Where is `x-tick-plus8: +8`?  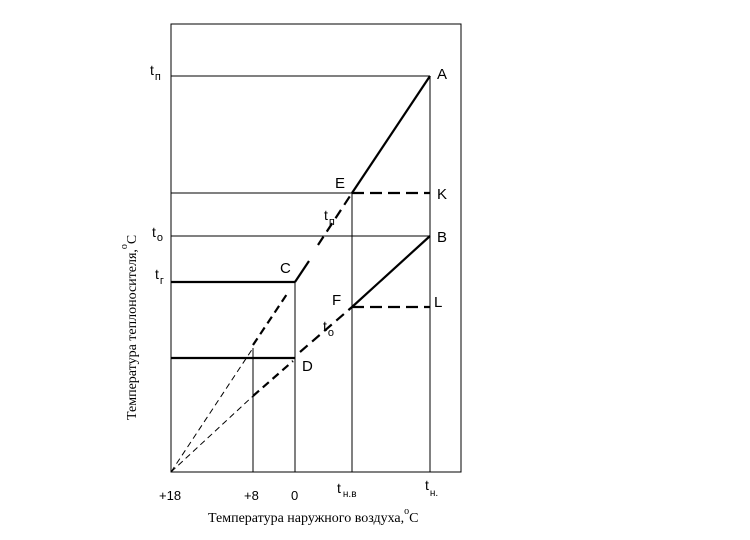
x-tick-plus8: +8 is located at coordinates (251, 495).